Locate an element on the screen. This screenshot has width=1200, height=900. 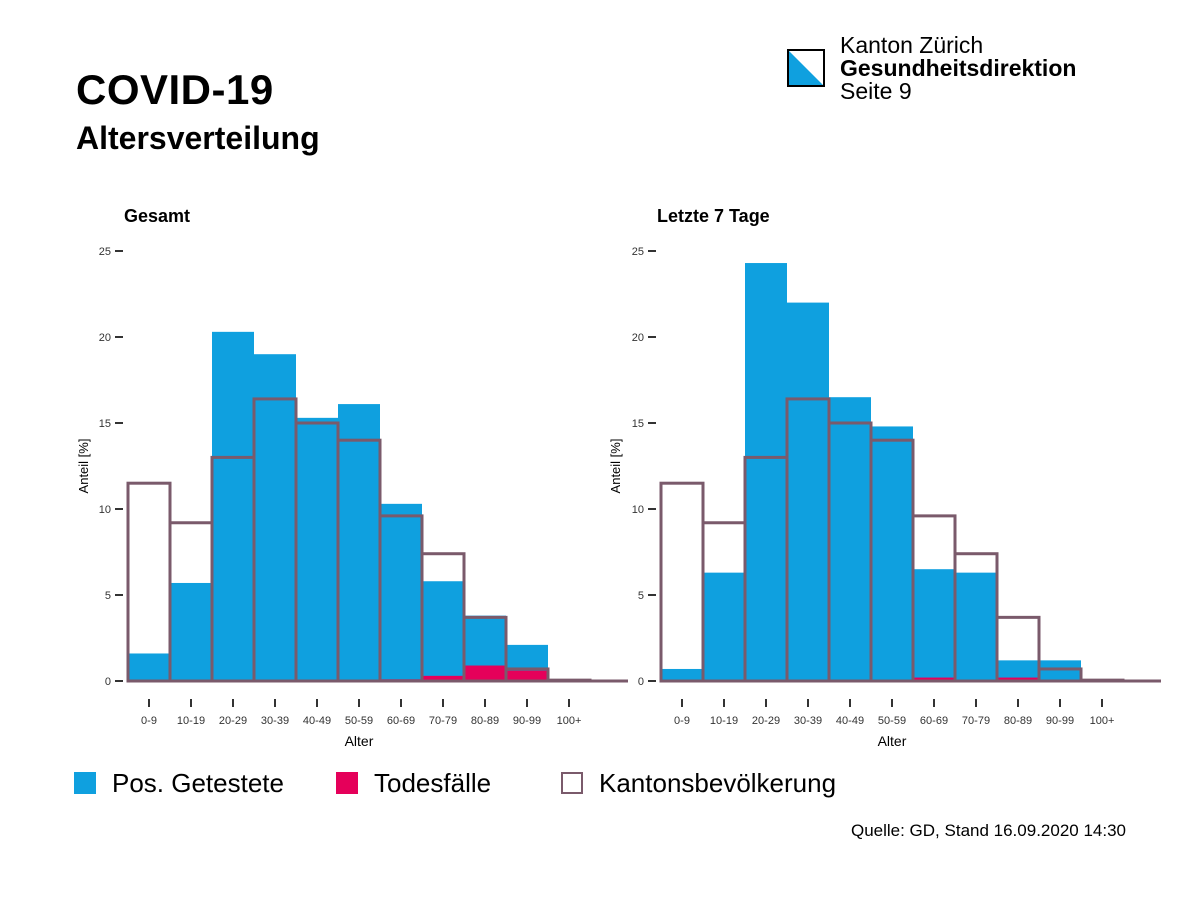
legend-label-population: Kantonsbevölkerung is located at coordinates (718, 782).